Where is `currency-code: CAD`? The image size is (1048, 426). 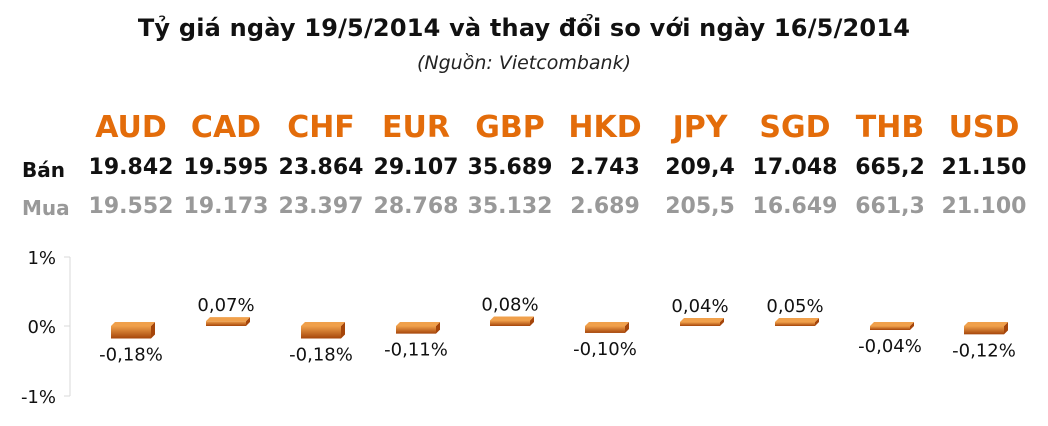
currency-code: CAD is located at coordinates (226, 127).